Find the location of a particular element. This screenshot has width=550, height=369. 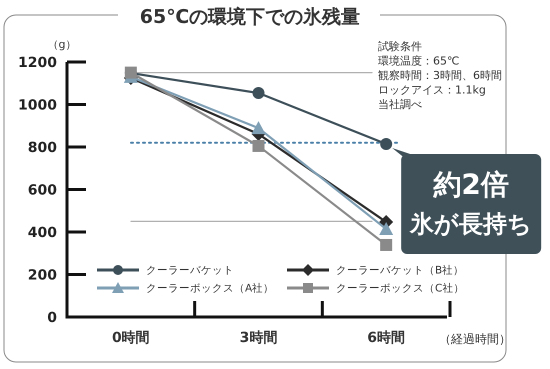

annotation: 環境温度：65℃ is located at coordinates (419, 61).